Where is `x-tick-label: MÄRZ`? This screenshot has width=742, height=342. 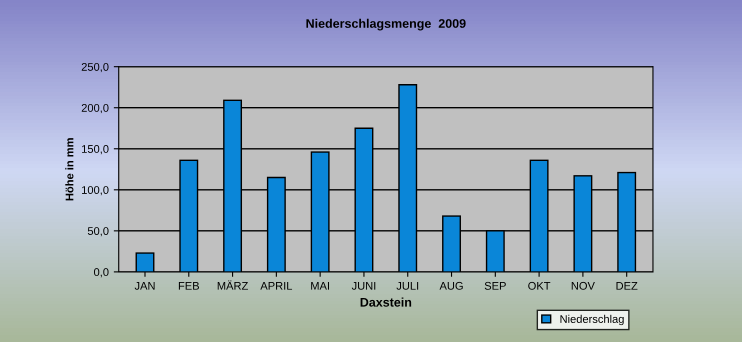
x-tick-label: MÄRZ is located at coordinates (233, 285).